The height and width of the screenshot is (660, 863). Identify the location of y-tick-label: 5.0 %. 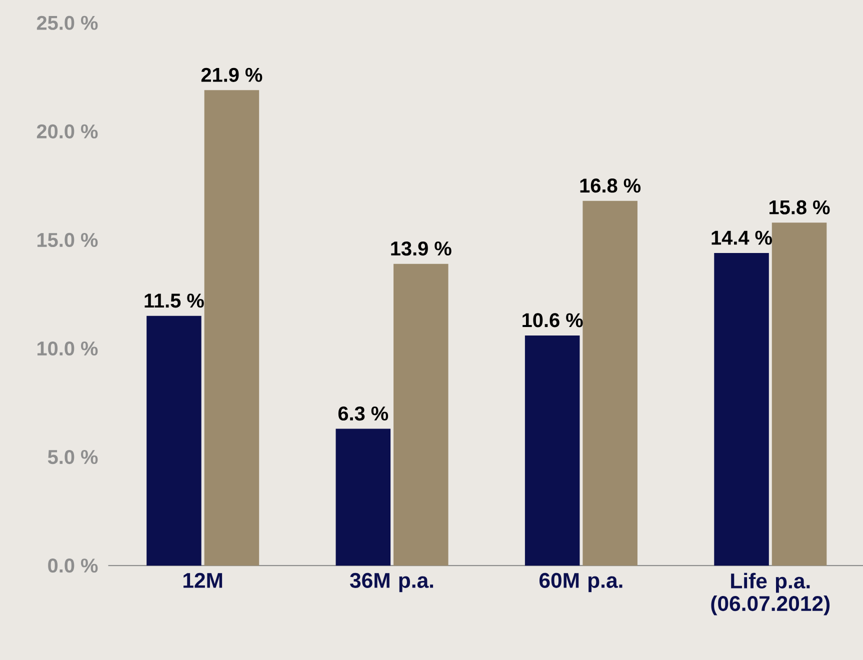
(73, 457).